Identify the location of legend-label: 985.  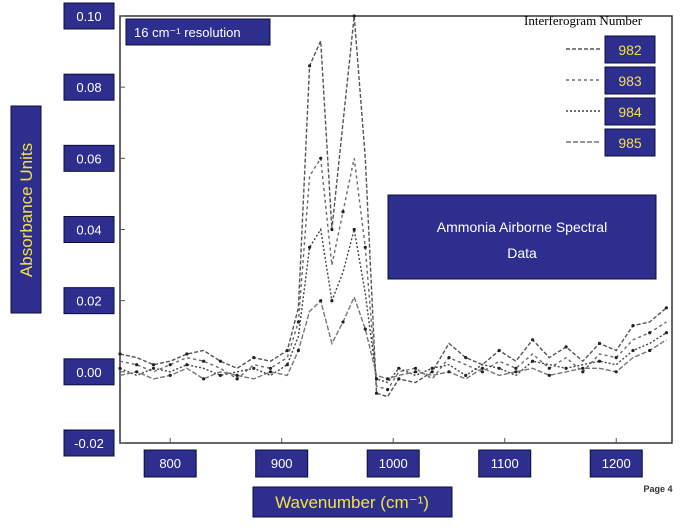
(630, 143).